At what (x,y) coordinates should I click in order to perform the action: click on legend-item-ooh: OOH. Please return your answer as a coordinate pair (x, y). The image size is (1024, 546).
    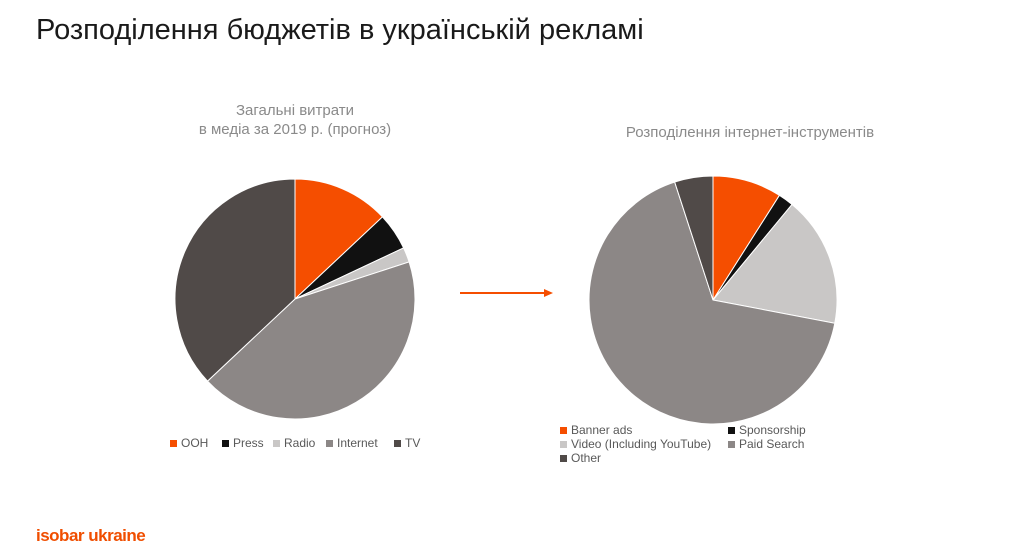
    Looking at the image, I should click on (189, 443).